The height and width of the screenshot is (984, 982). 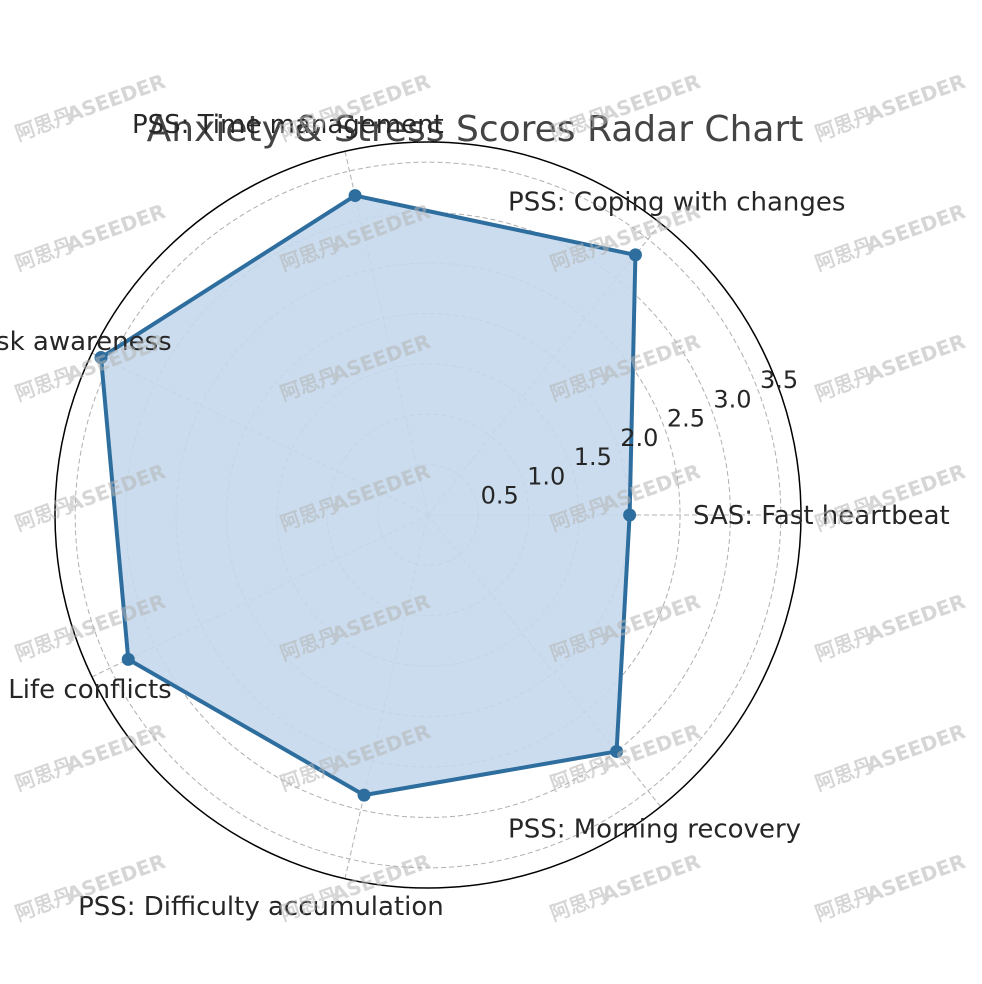 I want to click on radial-tick-label: 1.0, so click(x=546, y=476).